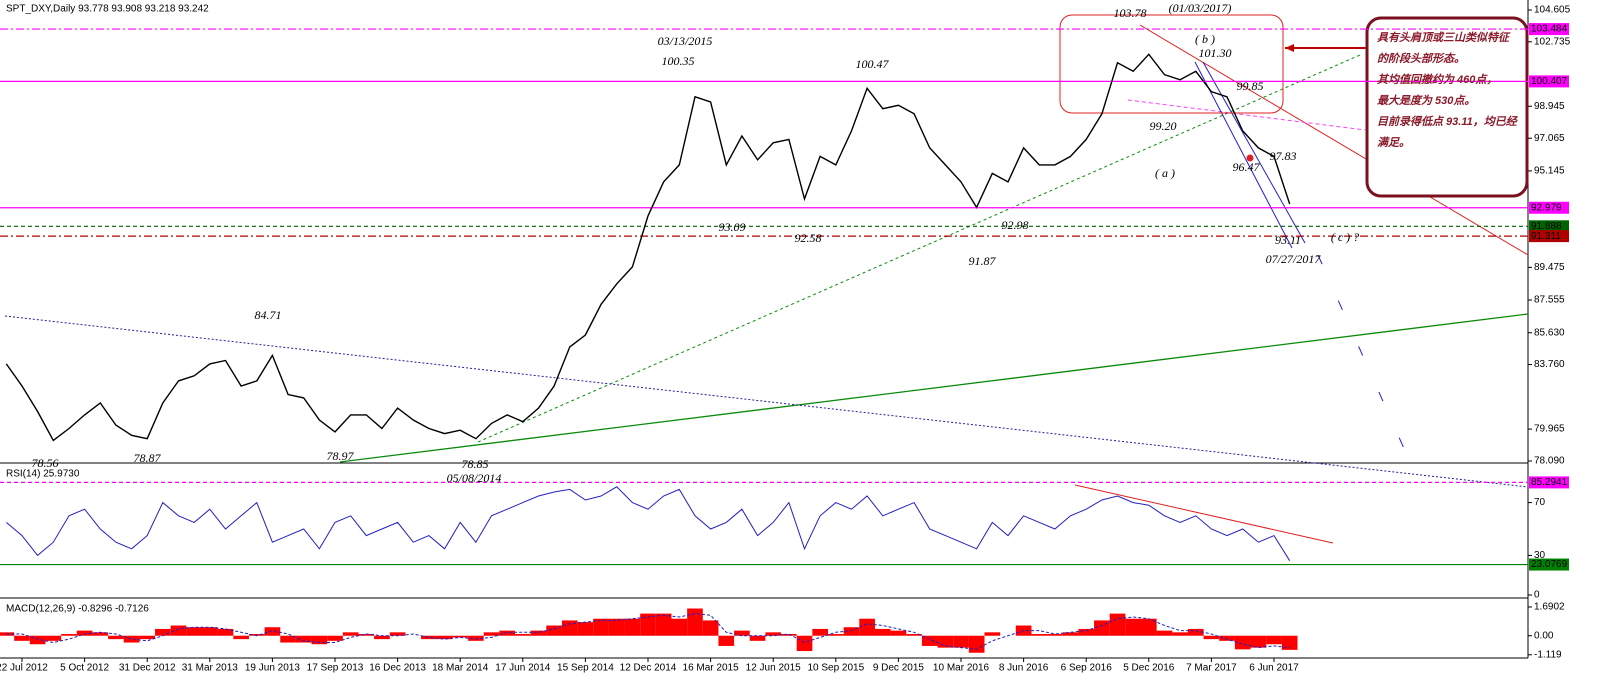  What do you see at coordinates (1250, 86) in the screenshot?
I see `annotation: 99.85` at bounding box center [1250, 86].